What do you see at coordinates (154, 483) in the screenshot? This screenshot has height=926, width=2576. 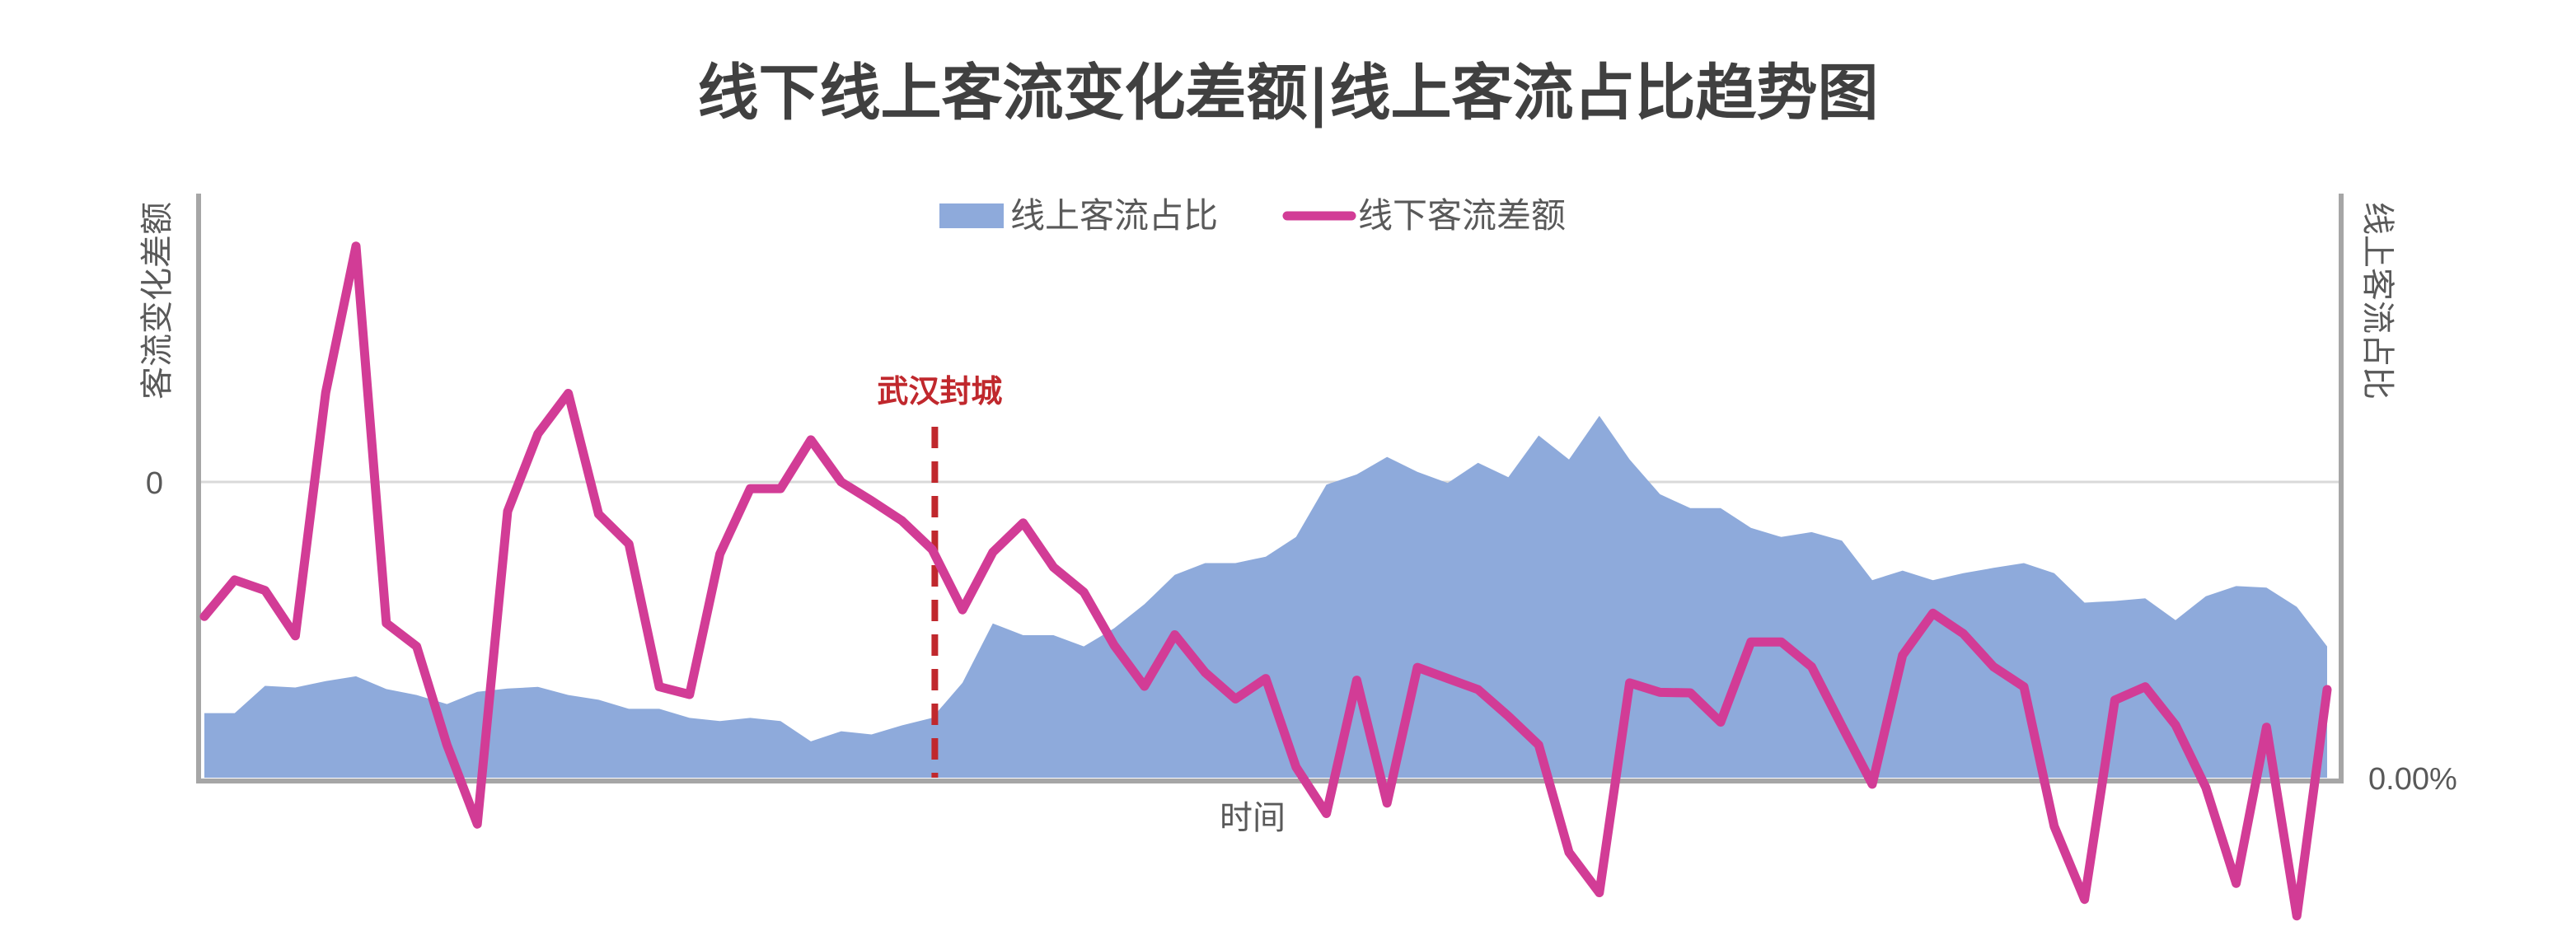 I see `left-axis-tick-zero: 0` at bounding box center [154, 483].